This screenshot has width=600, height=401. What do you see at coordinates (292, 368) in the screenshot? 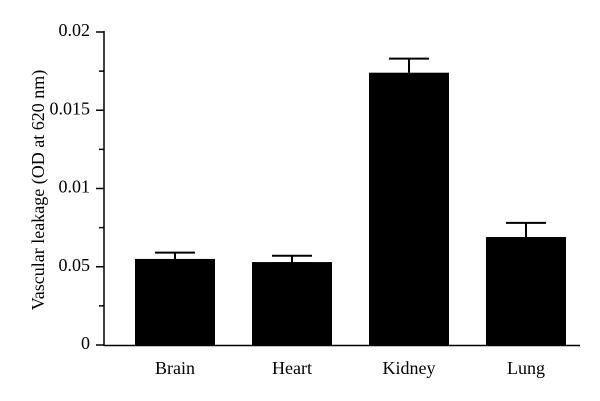
I see `x-tick-label: Heart` at bounding box center [292, 368].